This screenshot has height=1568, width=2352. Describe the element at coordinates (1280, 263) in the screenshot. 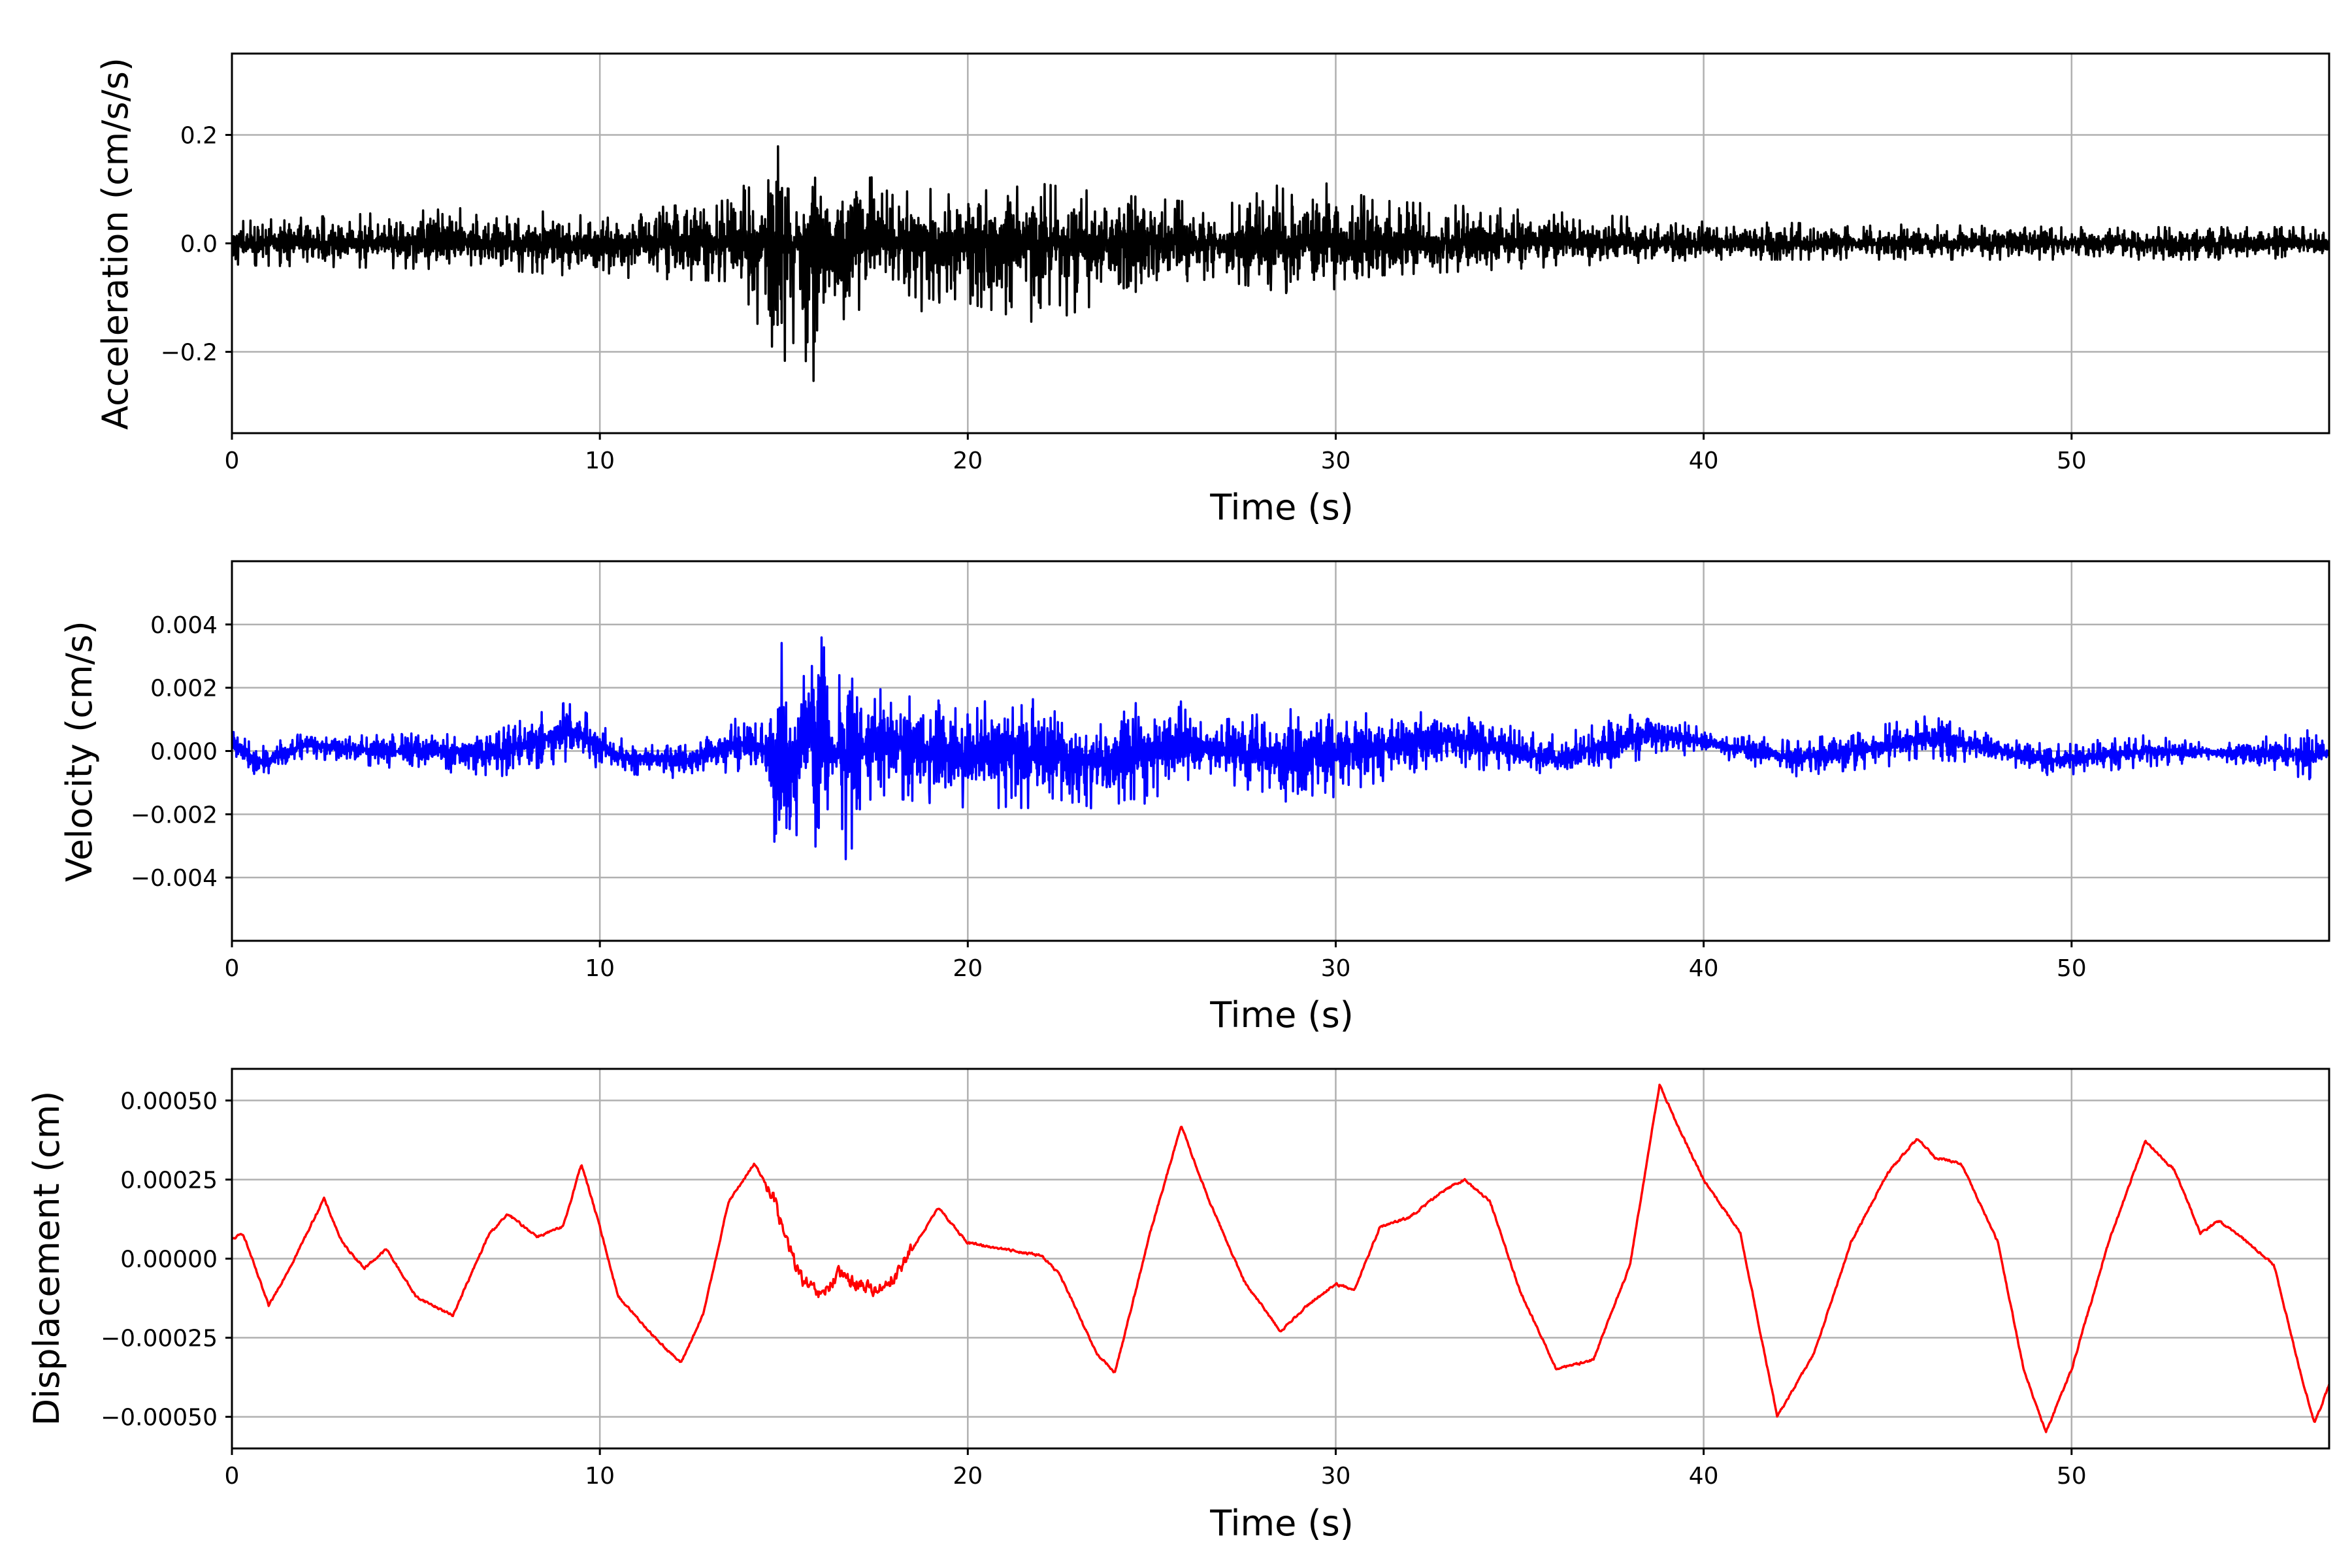

I see `acceleration-trace-line` at that location.